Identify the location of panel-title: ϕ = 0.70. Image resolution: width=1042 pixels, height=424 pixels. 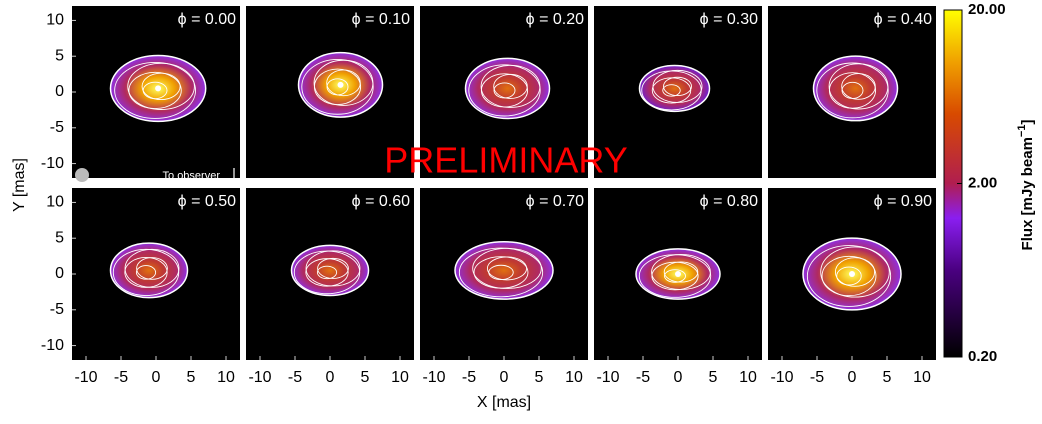
(555, 201).